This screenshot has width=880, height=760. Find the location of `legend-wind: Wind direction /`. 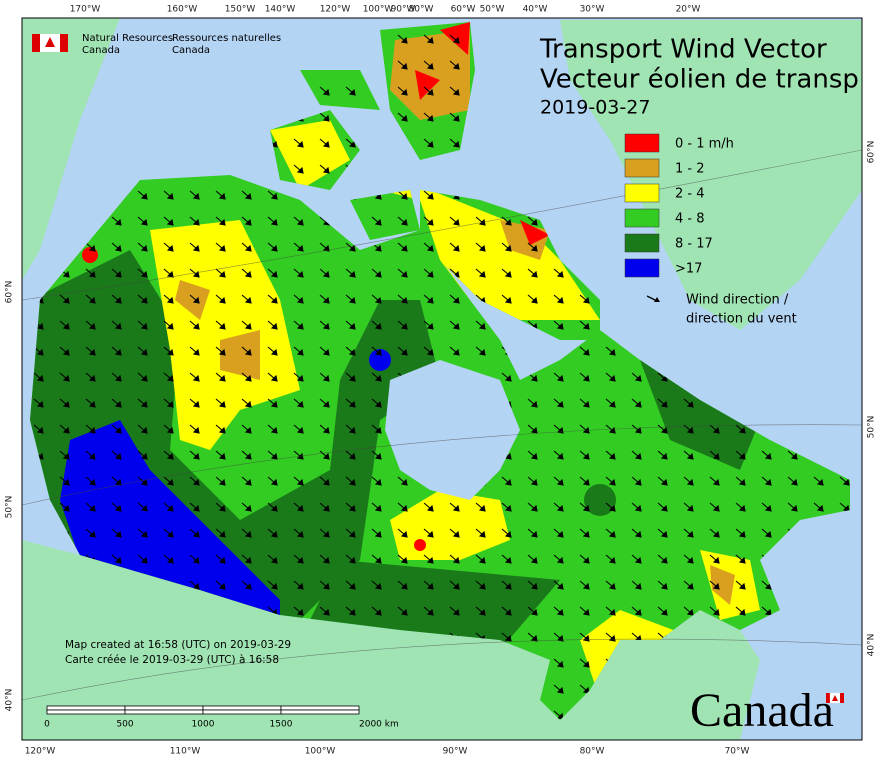

legend-wind: Wind direction / is located at coordinates (737, 300).